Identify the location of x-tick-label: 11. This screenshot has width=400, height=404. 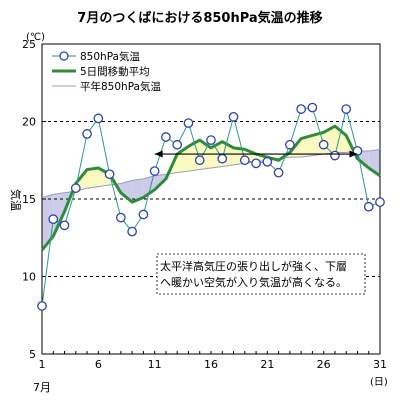
(155, 364).